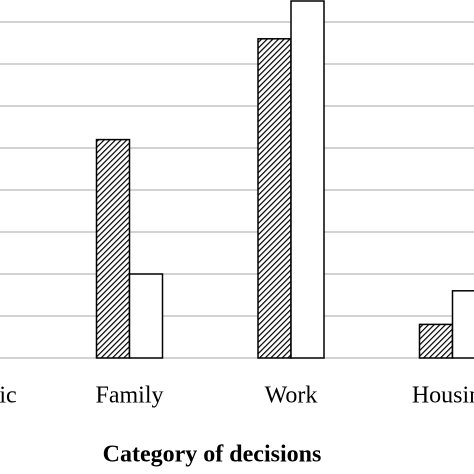 Image resolution: width=474 pixels, height=474 pixels. What do you see at coordinates (291, 396) in the screenshot?
I see `x-tick-label: Work` at bounding box center [291, 396].